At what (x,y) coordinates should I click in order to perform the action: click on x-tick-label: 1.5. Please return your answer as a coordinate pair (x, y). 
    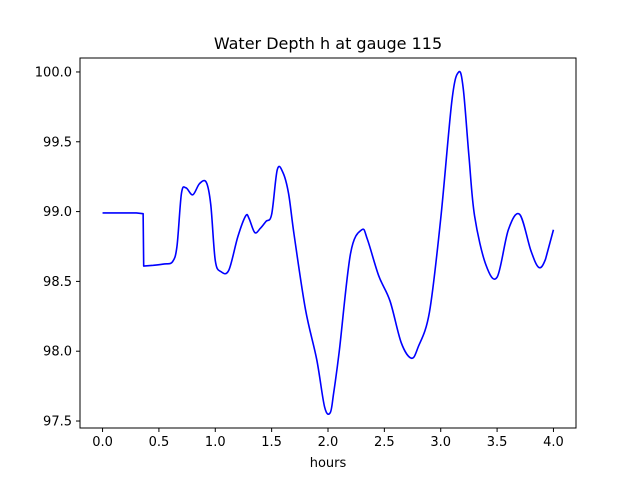
    Looking at the image, I should click on (271, 442).